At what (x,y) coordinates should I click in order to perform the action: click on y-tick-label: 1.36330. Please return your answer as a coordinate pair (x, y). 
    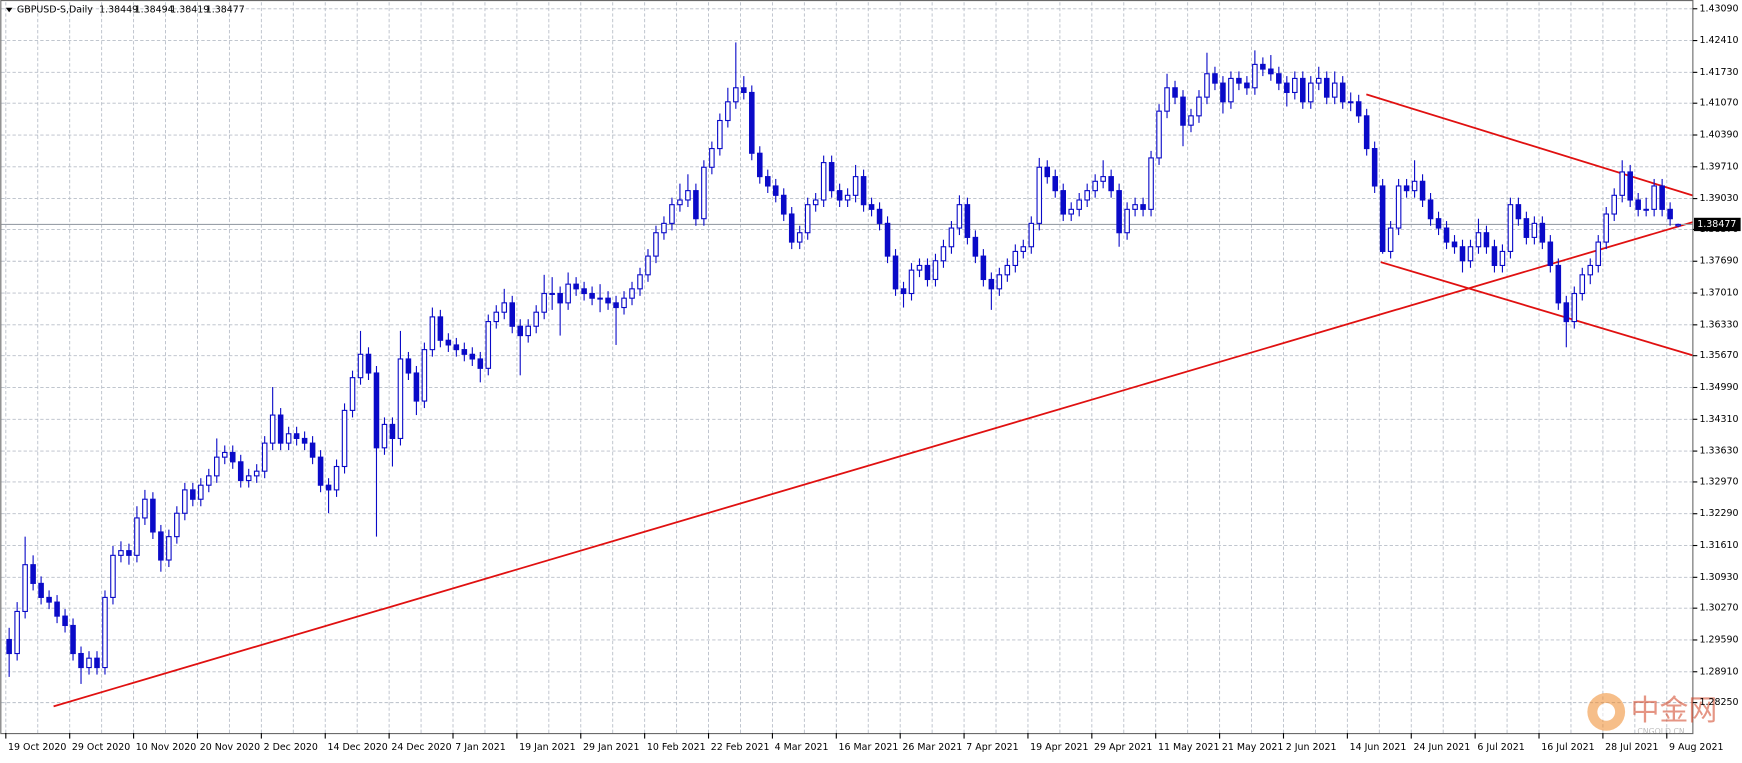
    Looking at the image, I should click on (1719, 324).